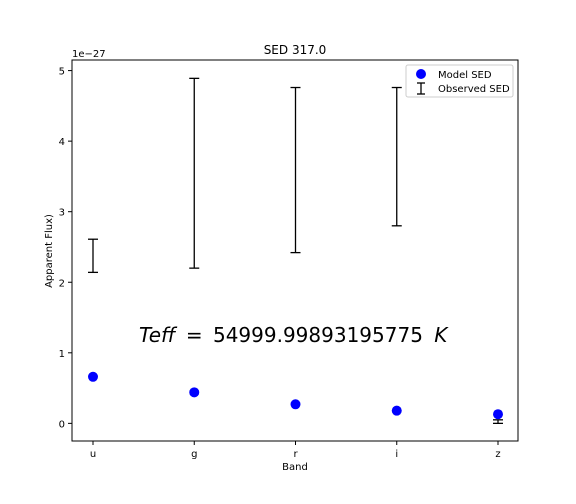  I want to click on x-tick-label: i, so click(396, 454).